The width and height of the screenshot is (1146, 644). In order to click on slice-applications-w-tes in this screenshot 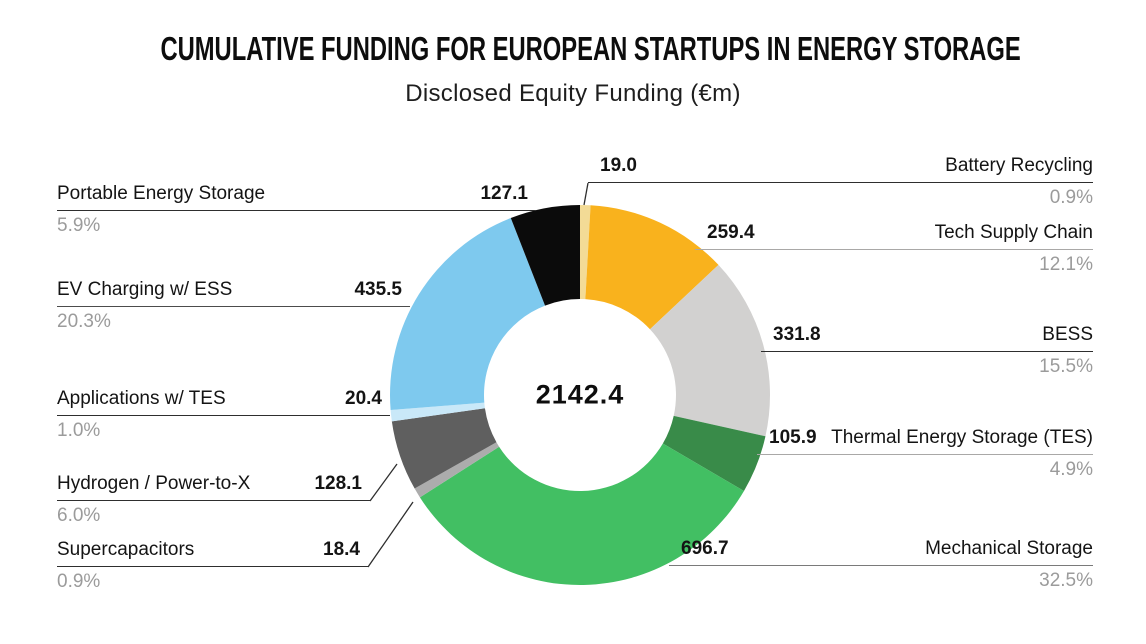, I will do `click(437, 412)`.